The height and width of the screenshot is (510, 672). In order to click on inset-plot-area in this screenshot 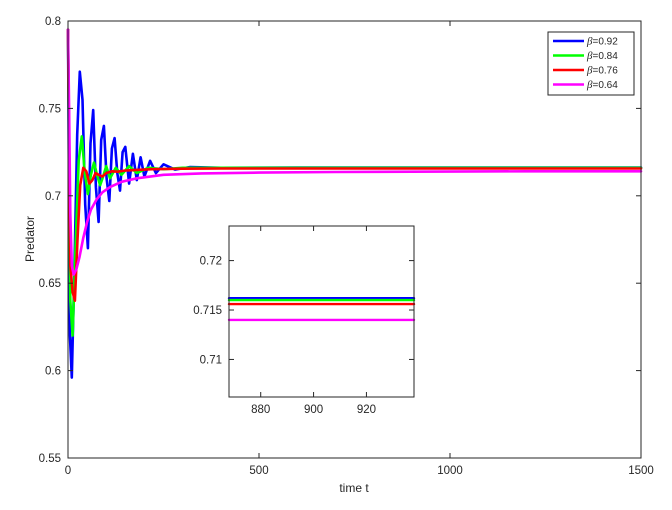, I will do `click(321, 311)`.